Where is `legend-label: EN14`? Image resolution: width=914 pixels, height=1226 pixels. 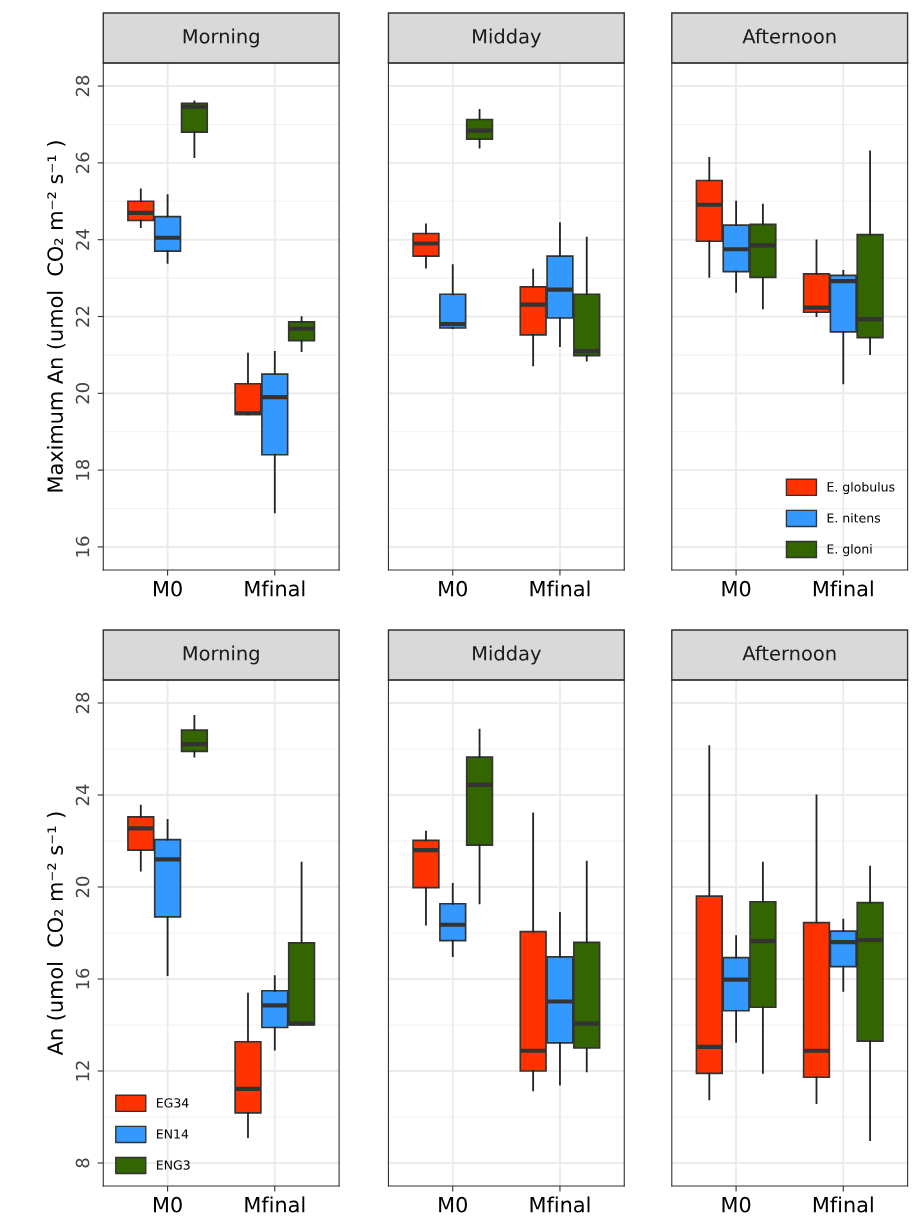 legend-label: EN14 is located at coordinates (173, 1134).